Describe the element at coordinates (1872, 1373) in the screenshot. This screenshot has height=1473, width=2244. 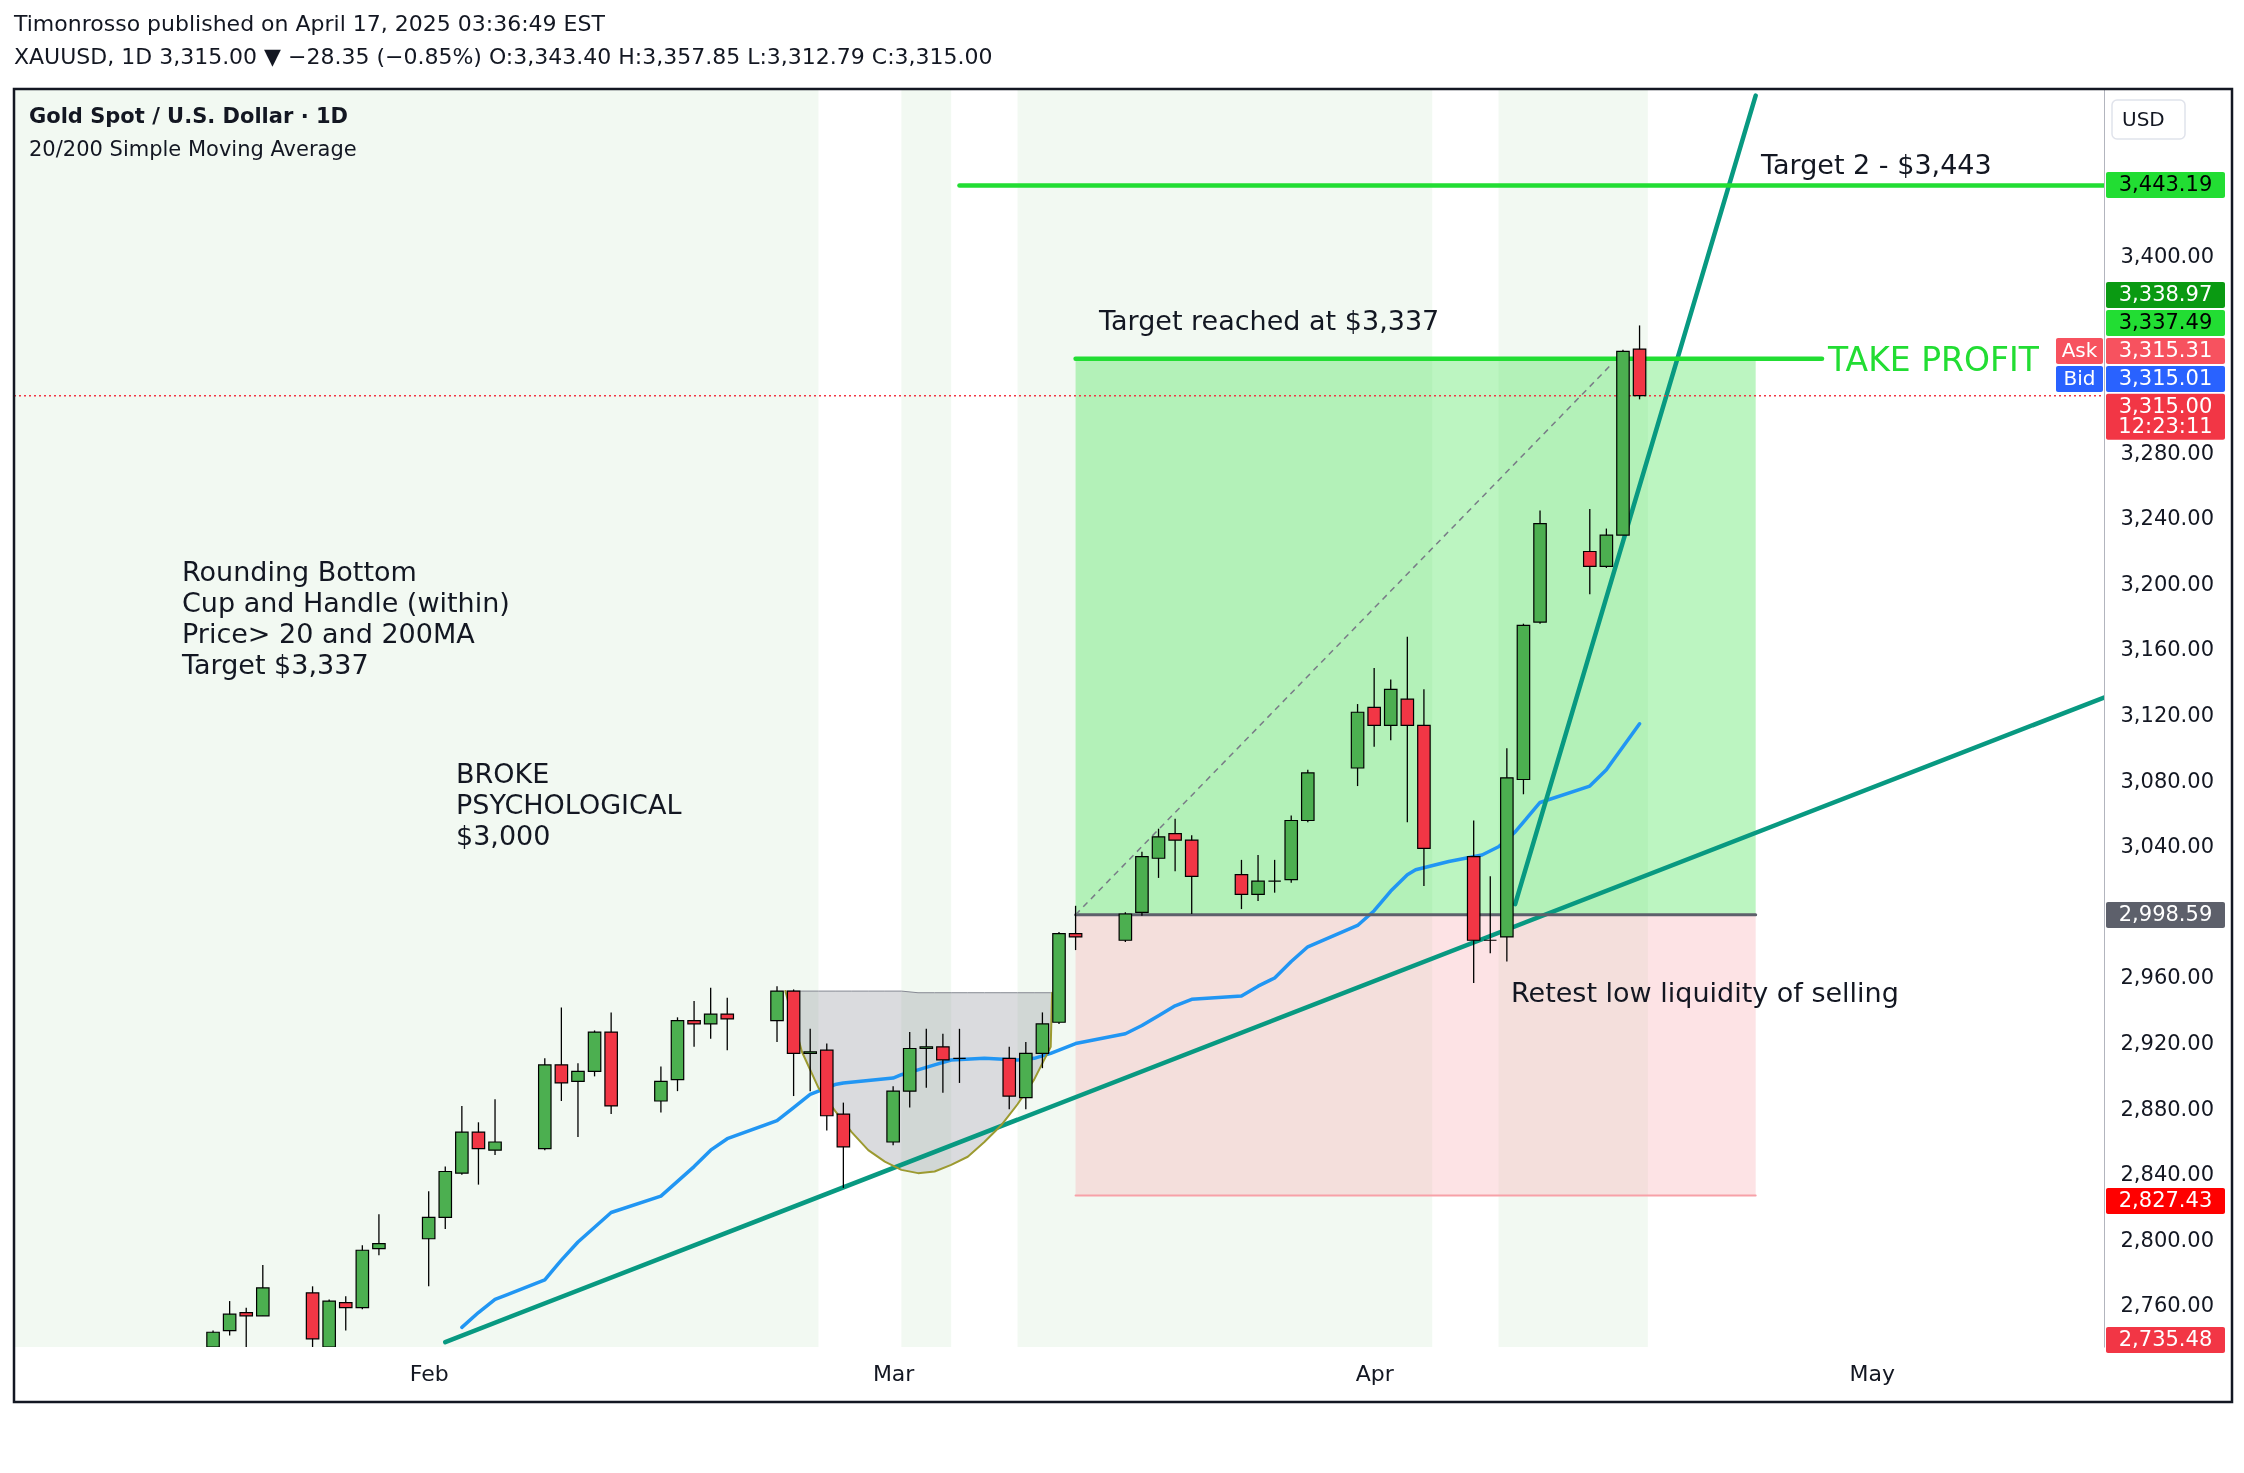
I see `x-tick-label: May` at that location.